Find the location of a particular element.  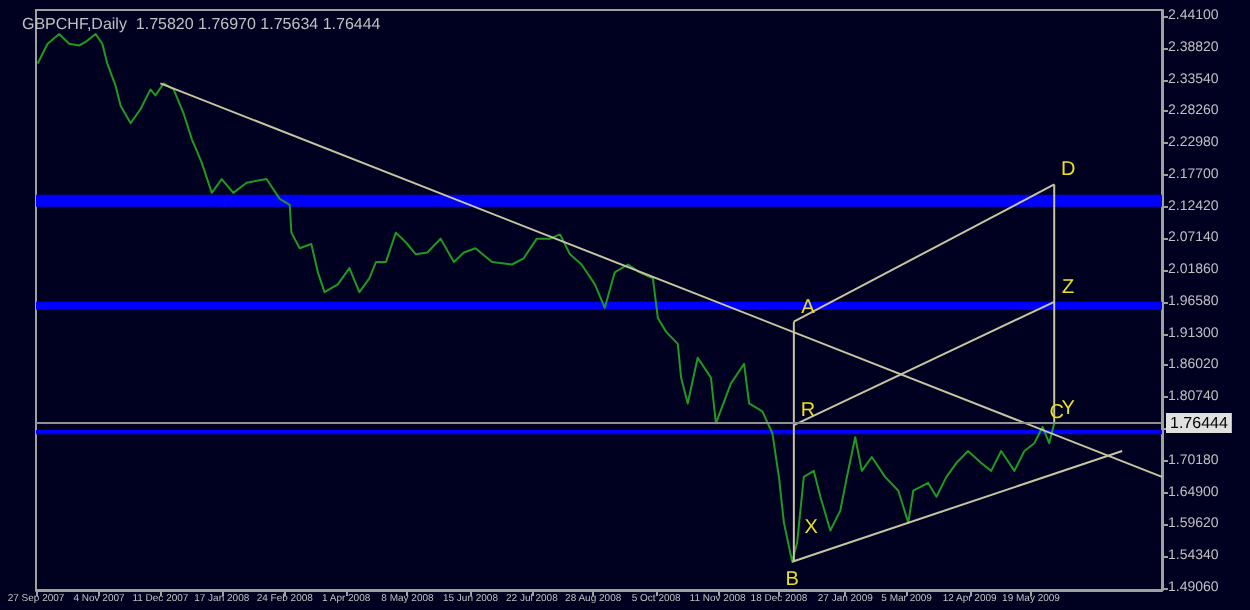

annotation: Y is located at coordinates (1068, 409).